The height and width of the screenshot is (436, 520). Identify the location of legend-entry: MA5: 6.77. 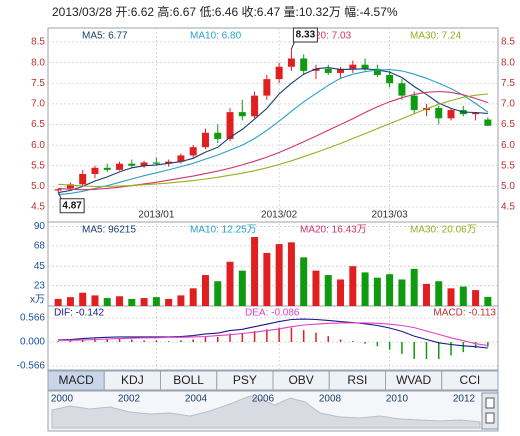
(105, 36).